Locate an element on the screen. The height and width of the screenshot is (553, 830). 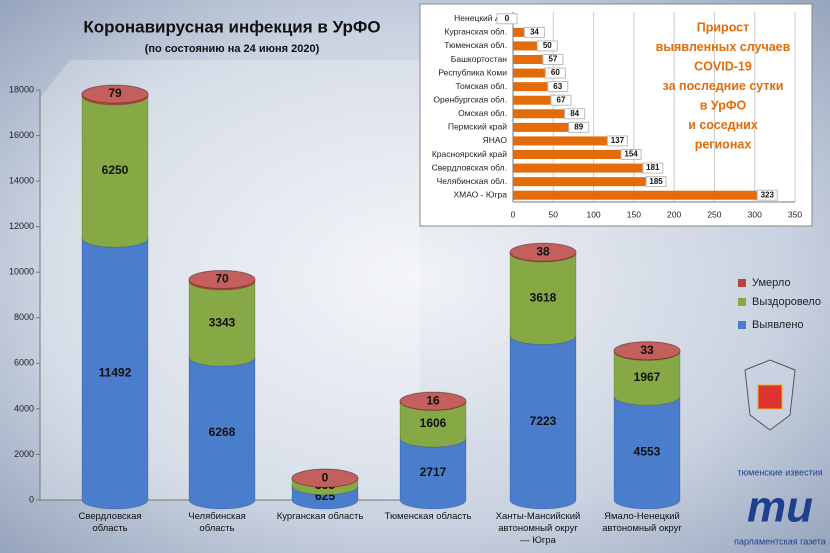
value-label: 154 is located at coordinates (631, 154).